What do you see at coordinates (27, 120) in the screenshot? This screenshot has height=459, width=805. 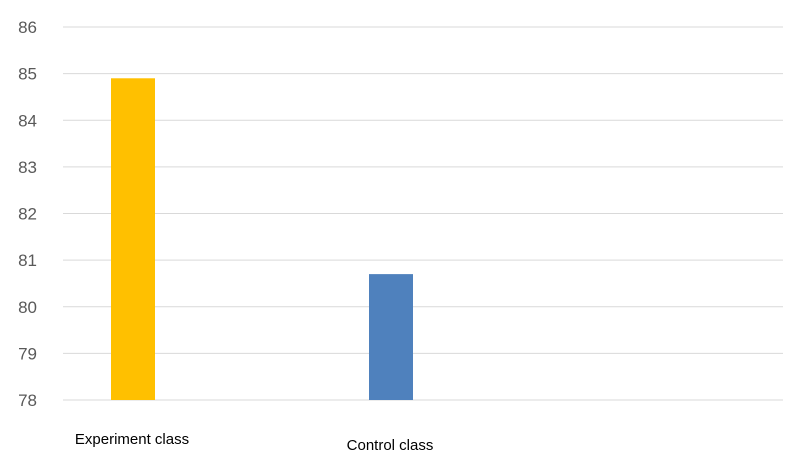 I see `y-tick-label: 84` at bounding box center [27, 120].